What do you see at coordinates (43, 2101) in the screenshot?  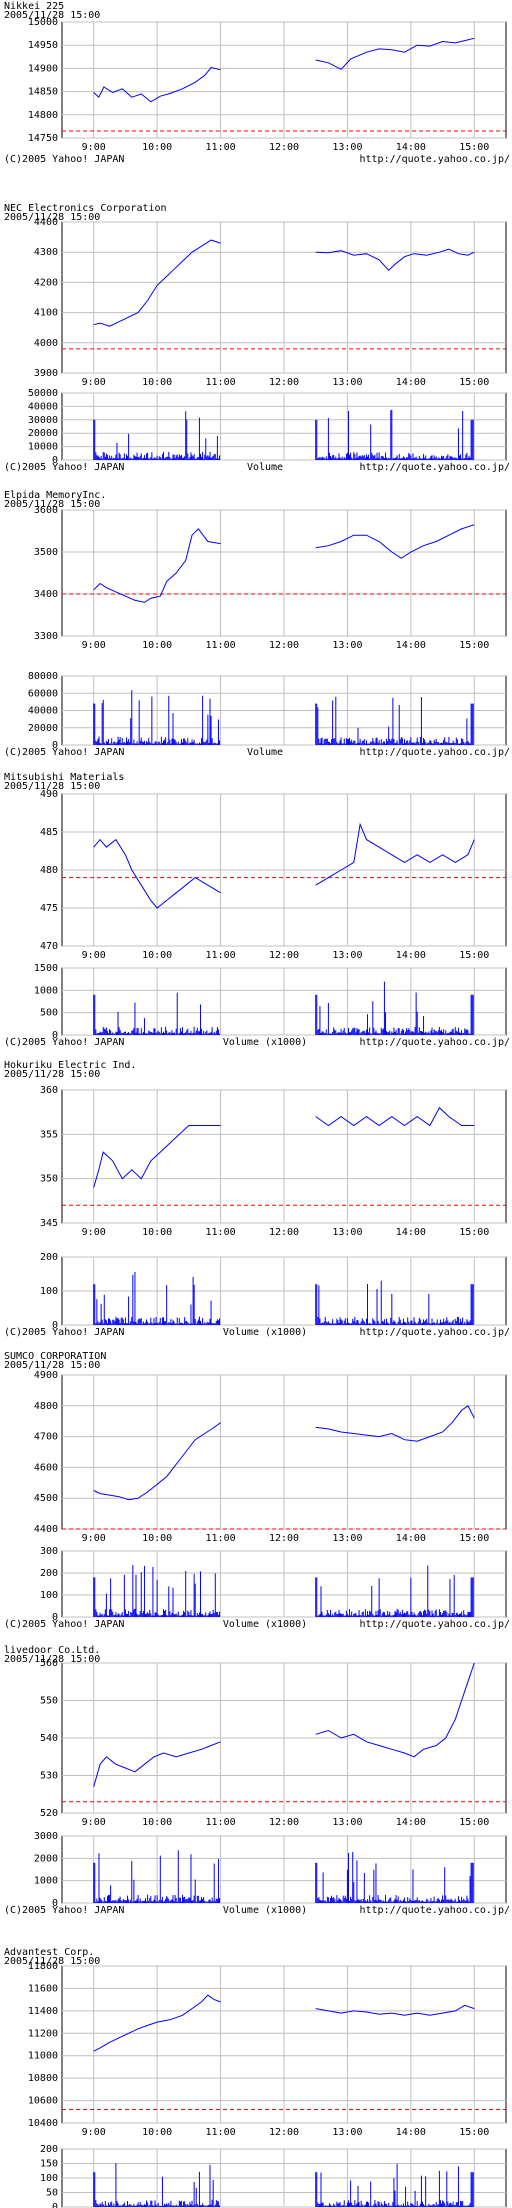 I see `y-tick-label: 10600` at bounding box center [43, 2101].